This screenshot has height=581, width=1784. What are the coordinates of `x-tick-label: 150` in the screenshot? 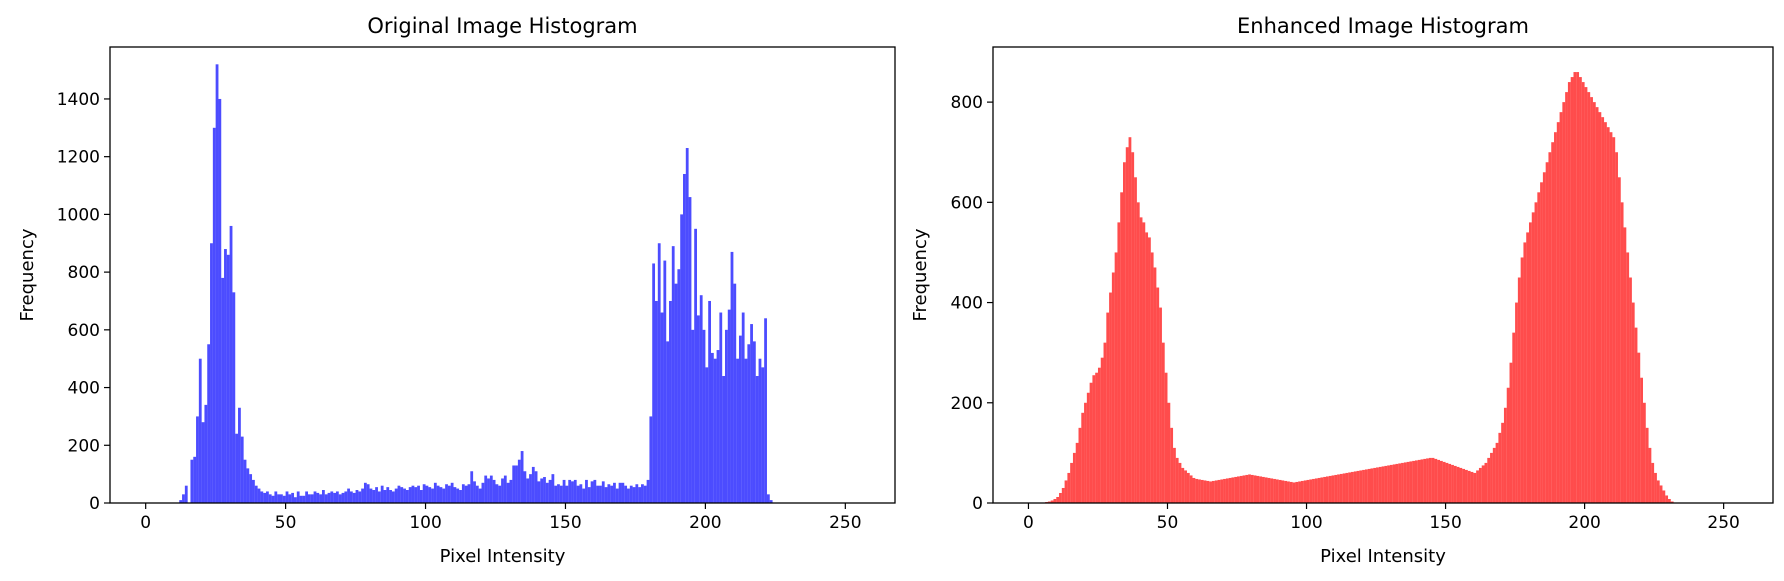 It's located at (1445, 523).